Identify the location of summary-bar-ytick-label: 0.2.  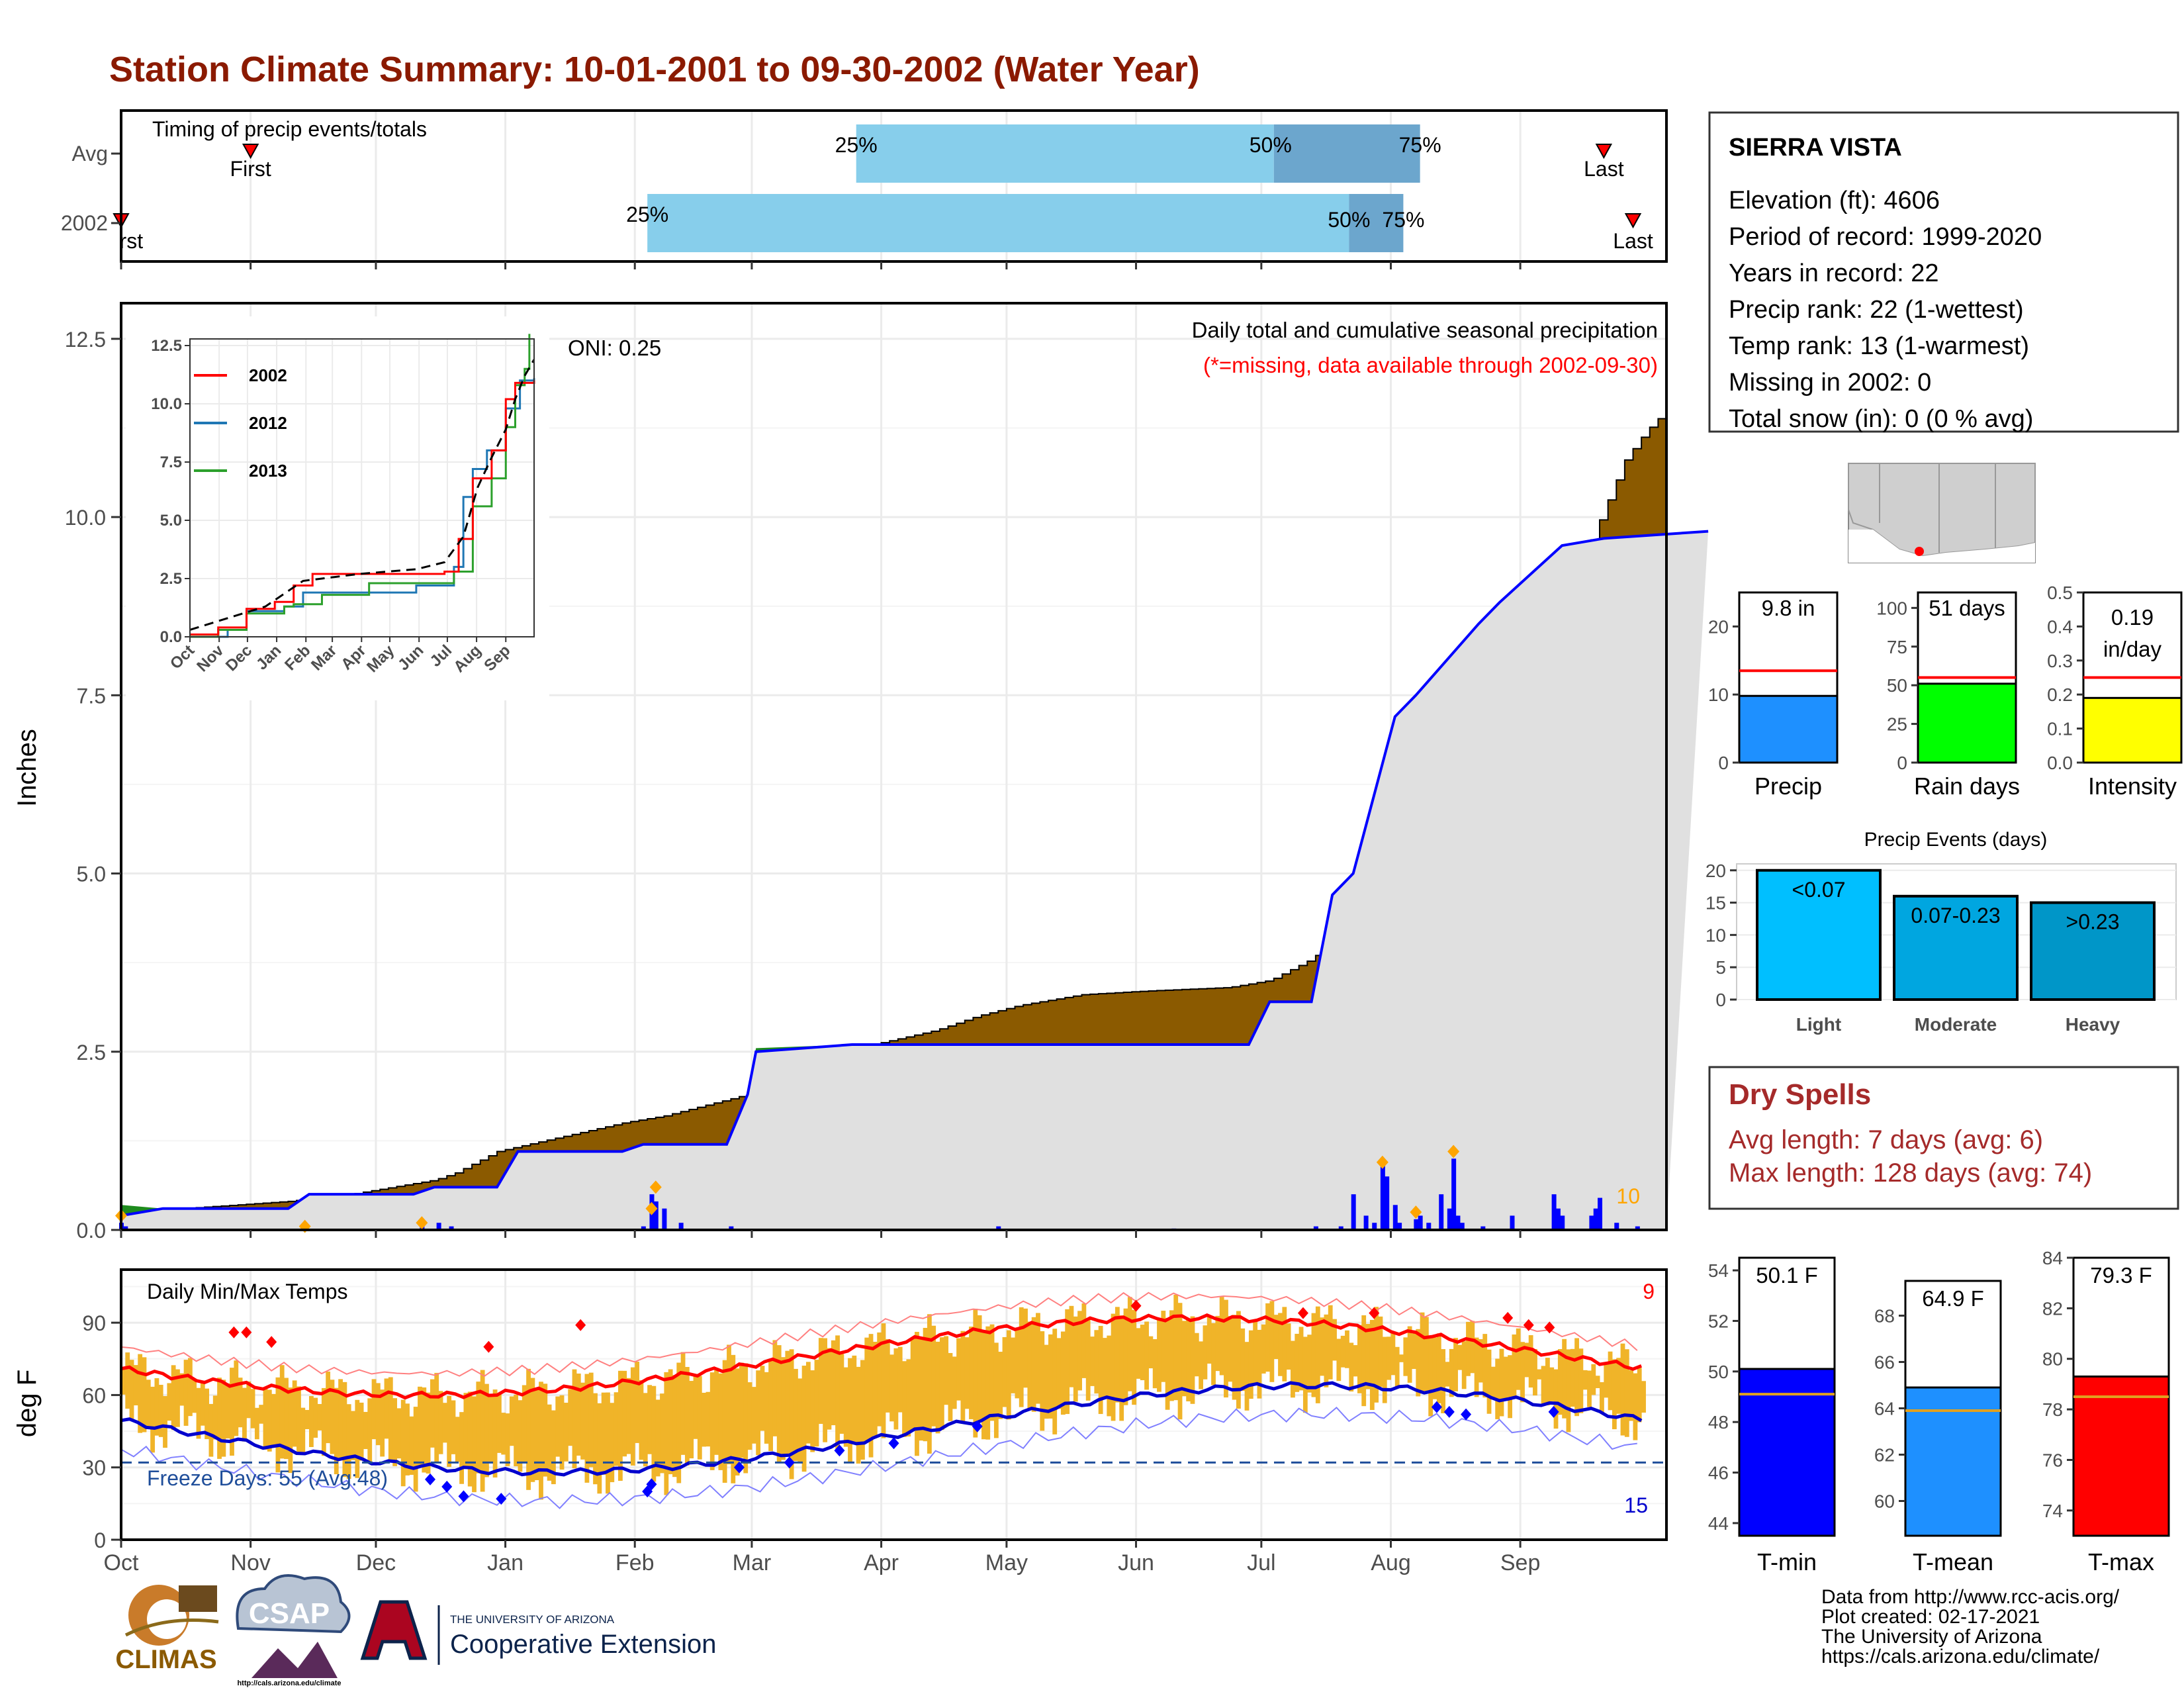
(2060, 694).